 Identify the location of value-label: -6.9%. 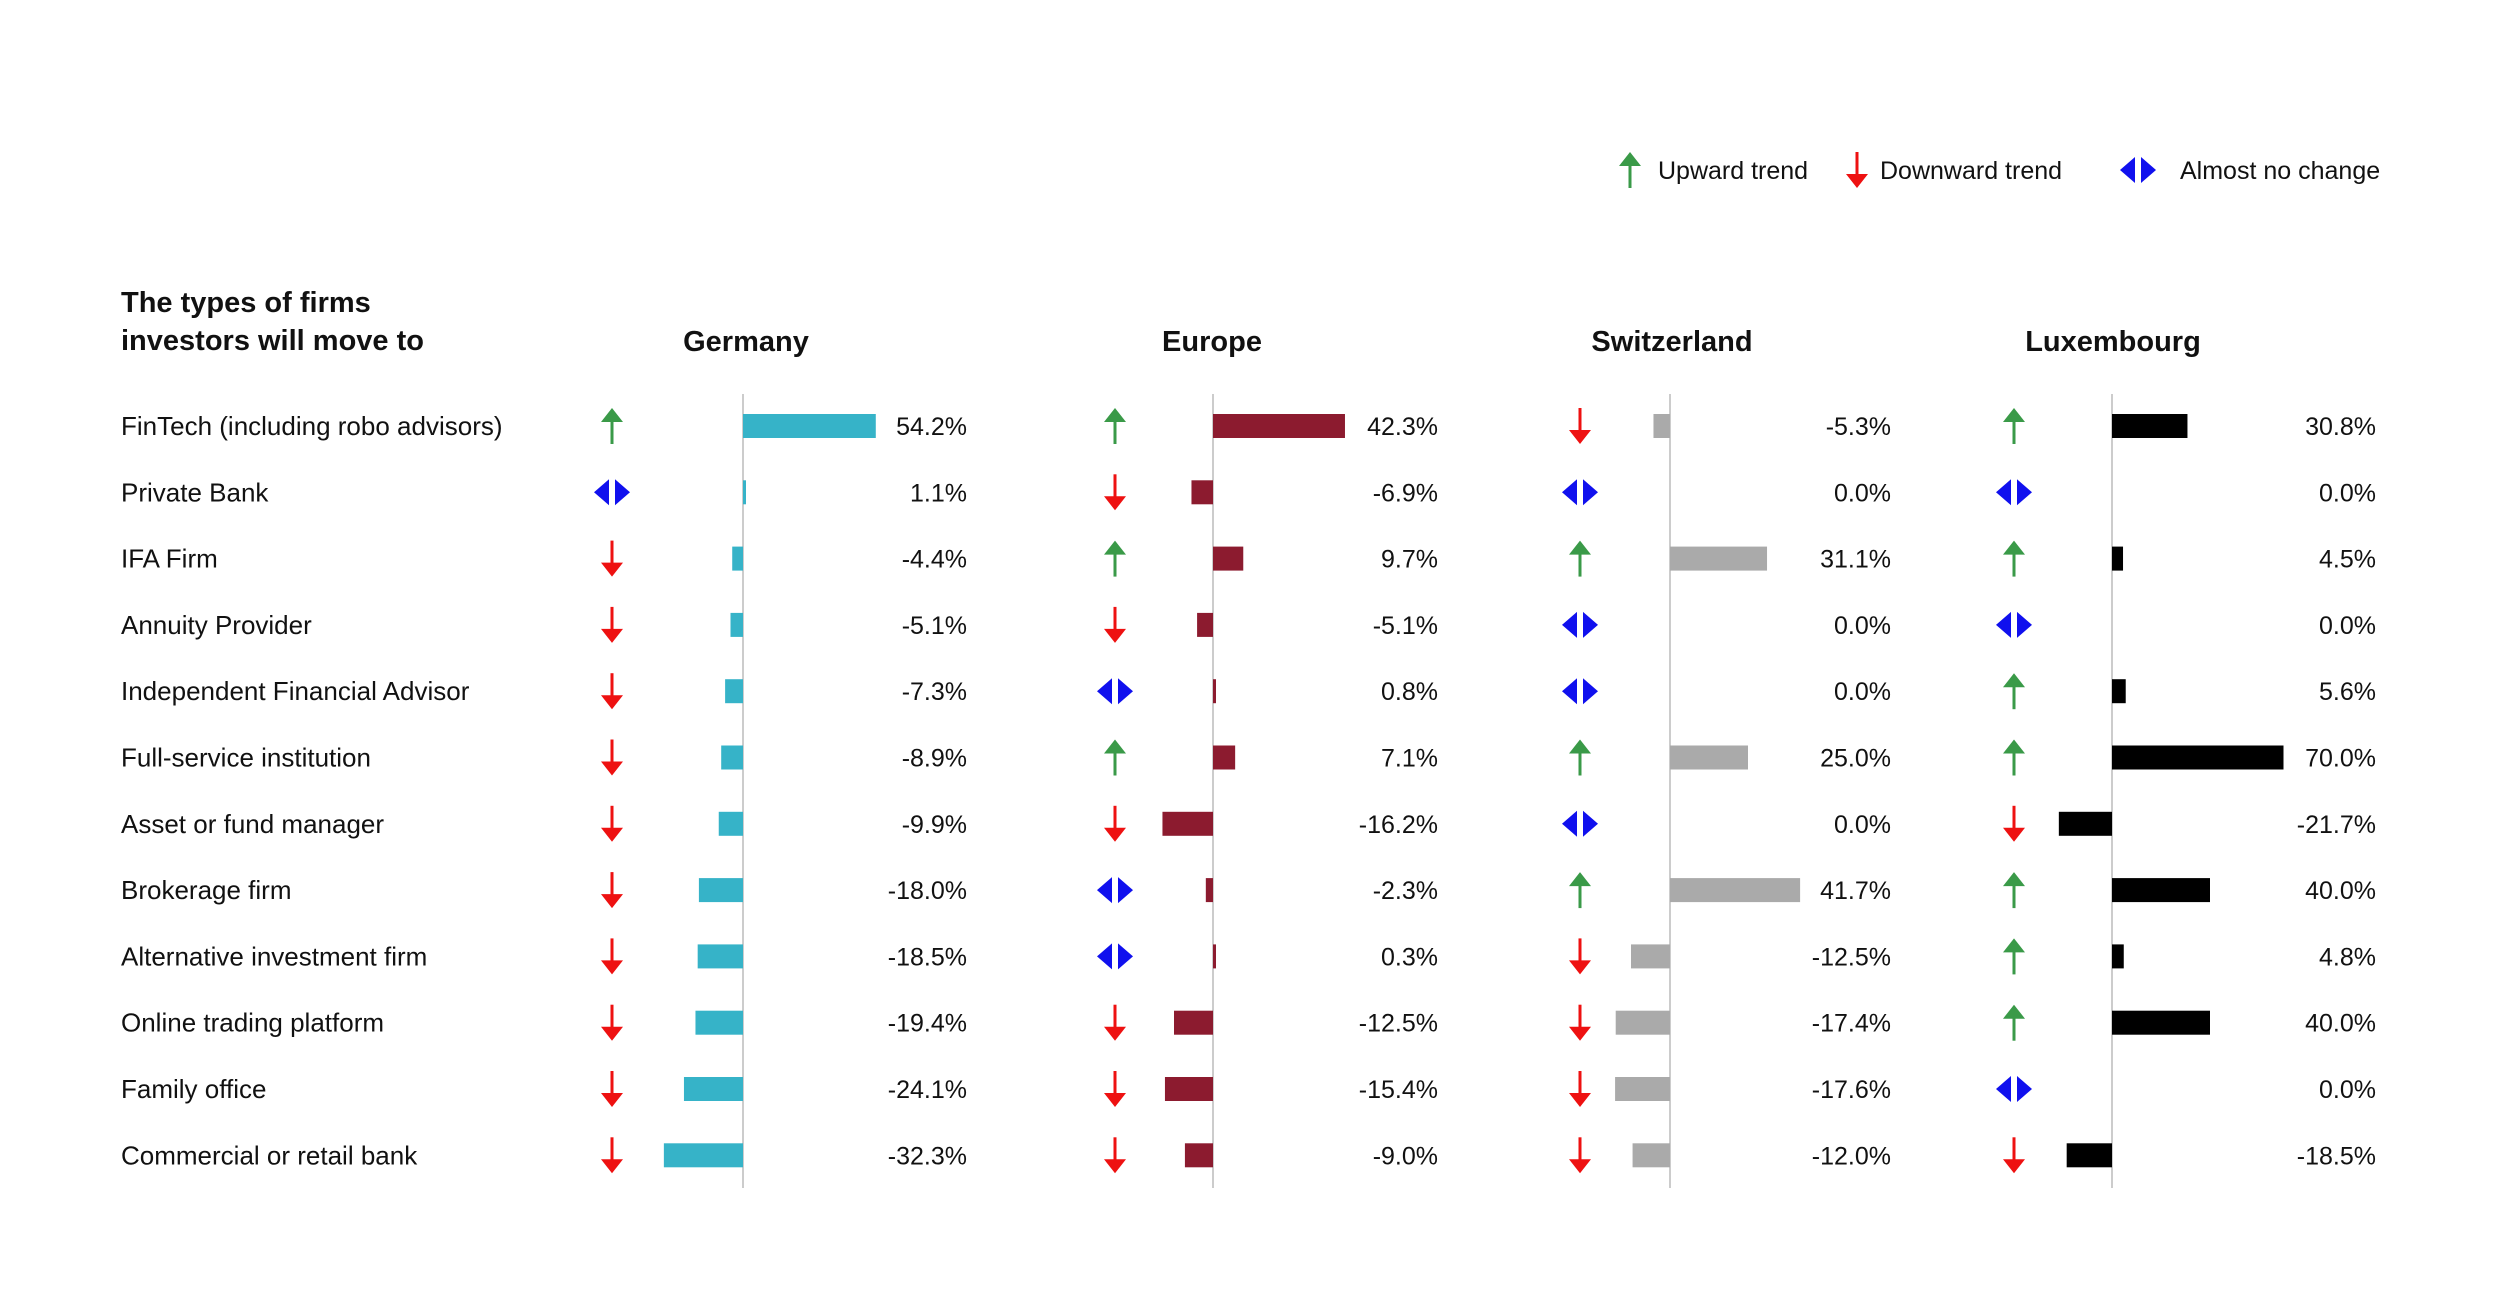
(1405, 493).